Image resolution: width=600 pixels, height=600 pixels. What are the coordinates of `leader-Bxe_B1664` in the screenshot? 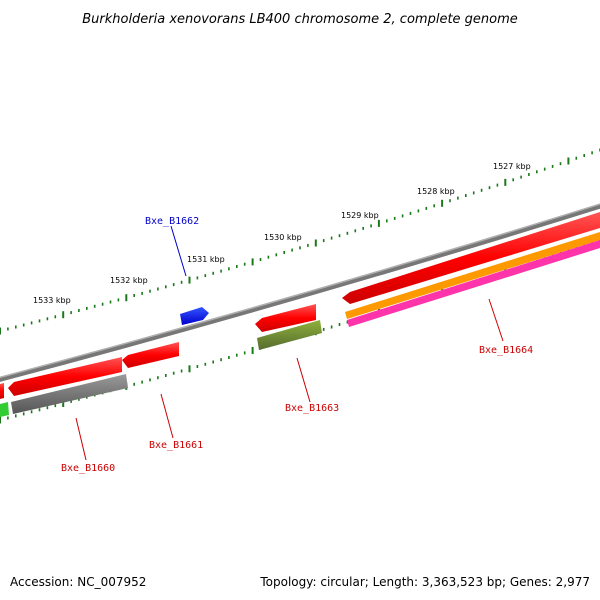 It's located at (496, 320).